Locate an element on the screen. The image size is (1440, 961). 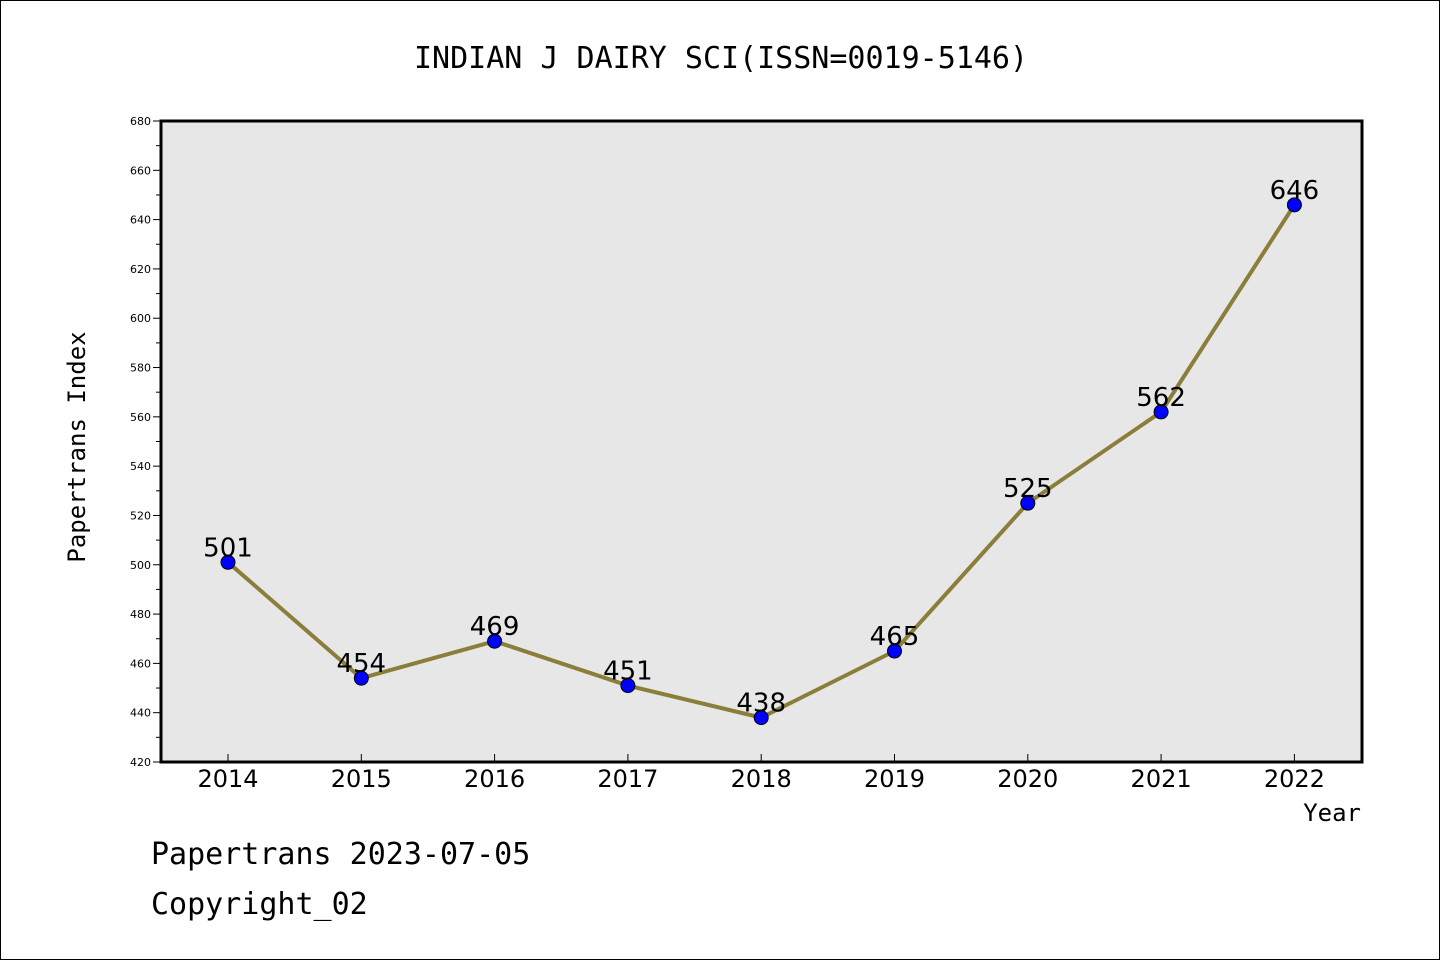
y-tick-label: 600 is located at coordinates (140, 318).